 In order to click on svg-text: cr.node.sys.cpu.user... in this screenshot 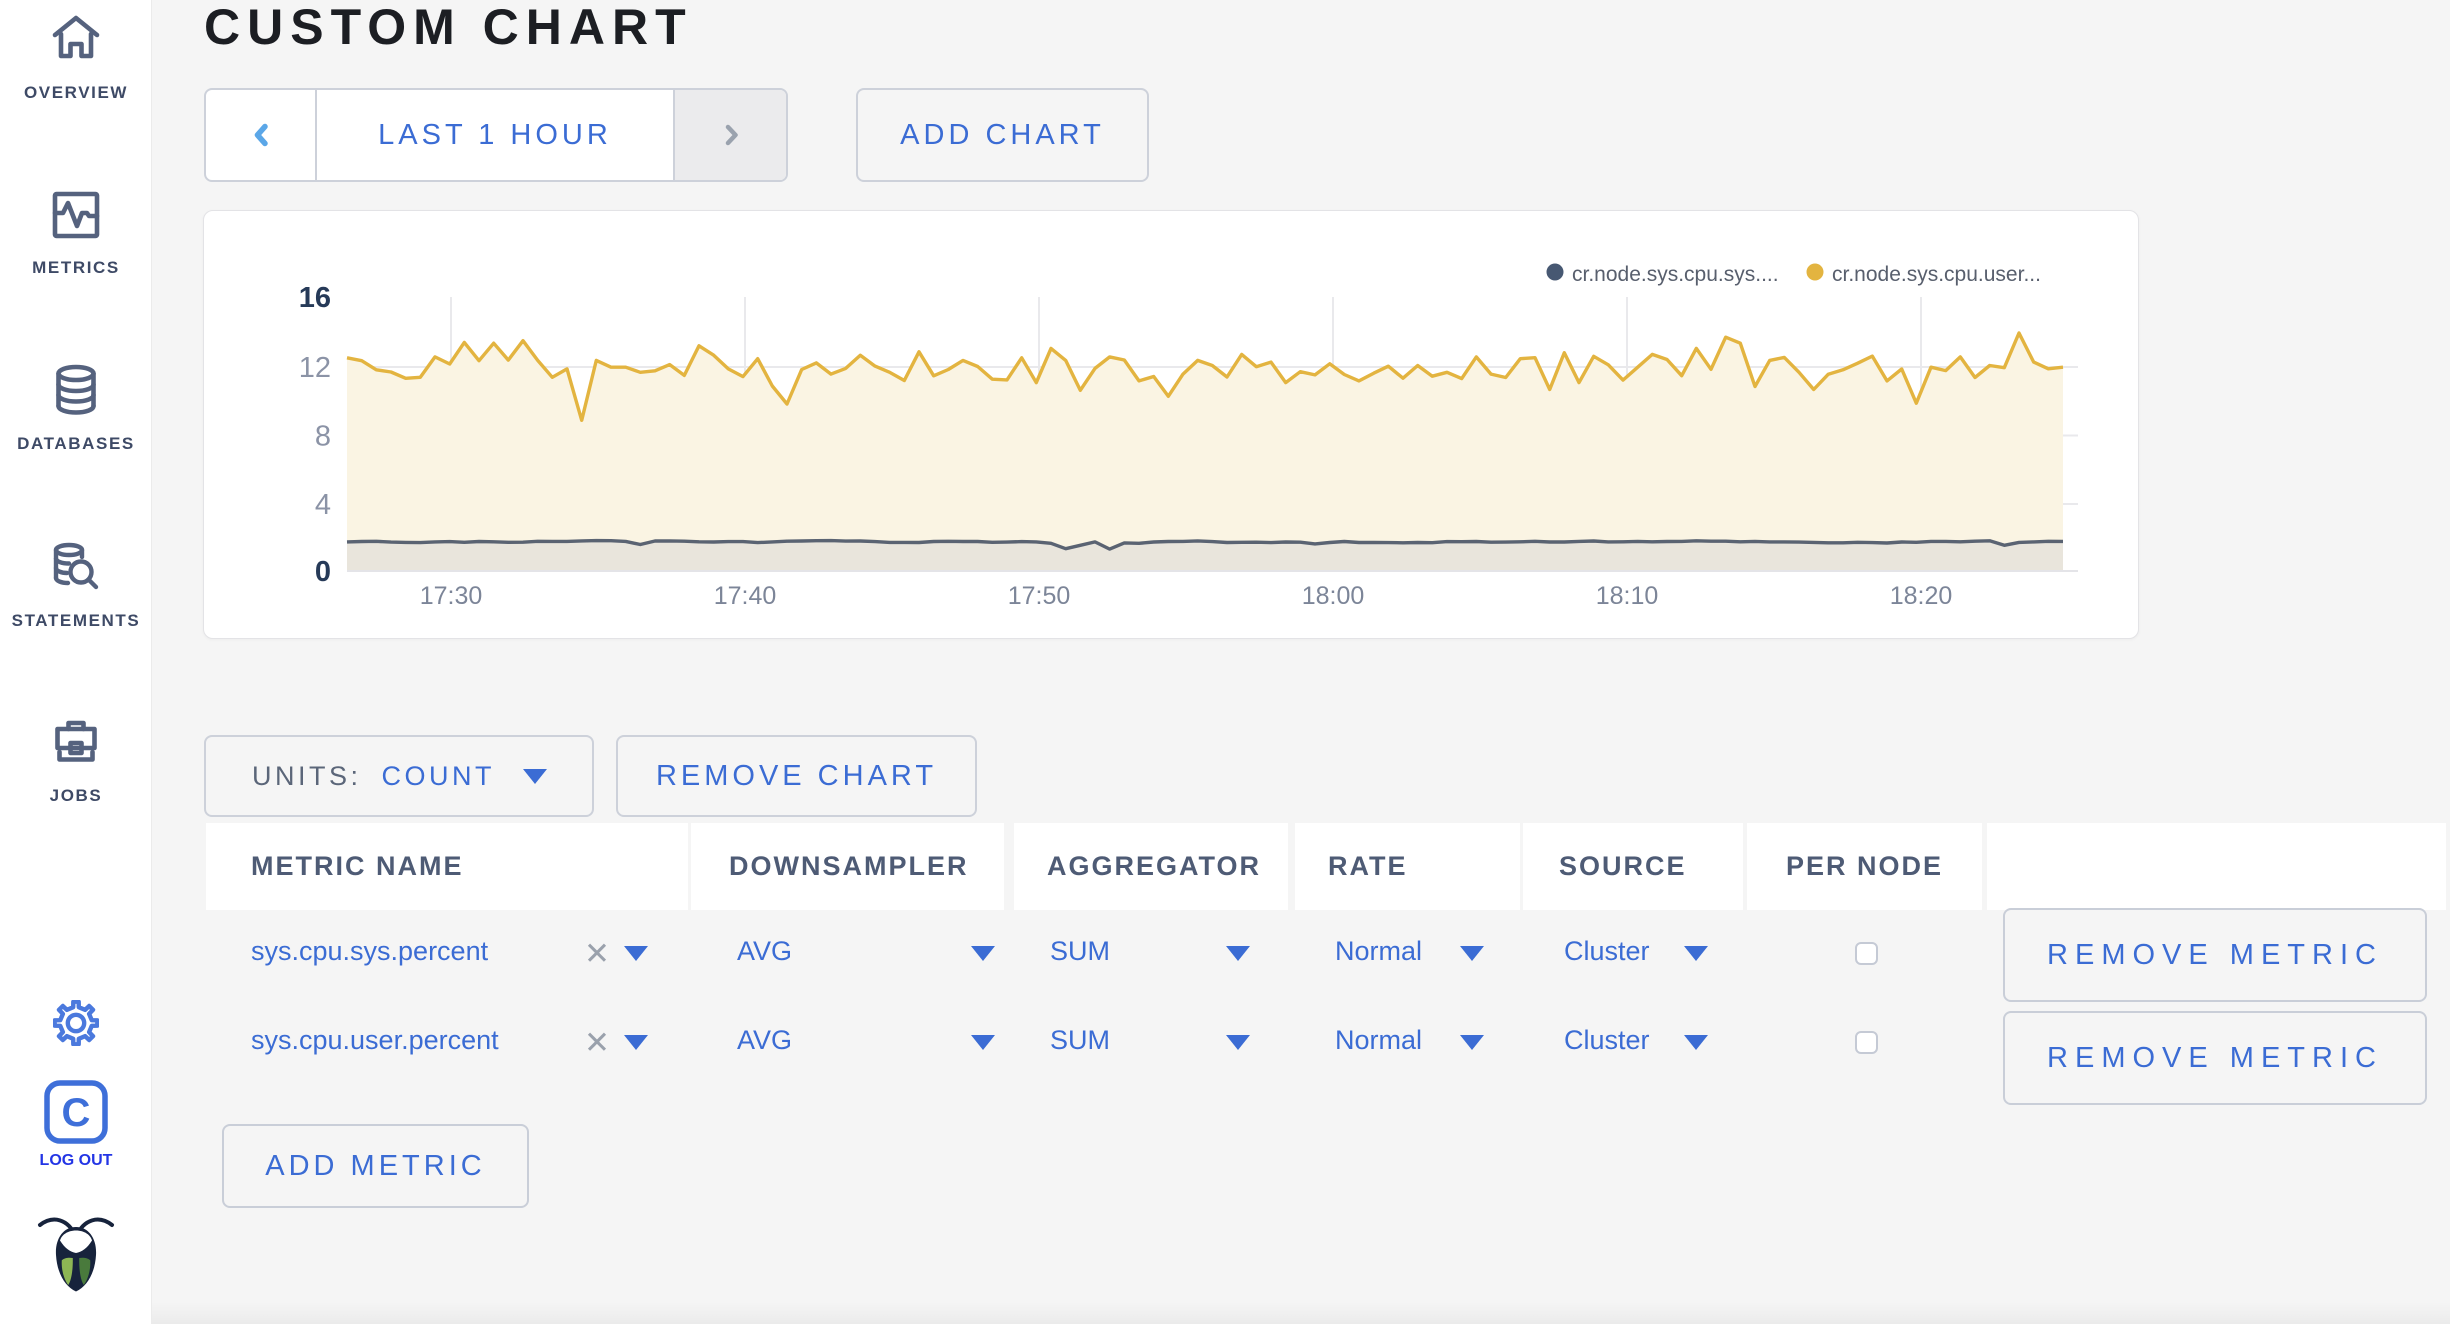, I will do `click(1936, 274)`.